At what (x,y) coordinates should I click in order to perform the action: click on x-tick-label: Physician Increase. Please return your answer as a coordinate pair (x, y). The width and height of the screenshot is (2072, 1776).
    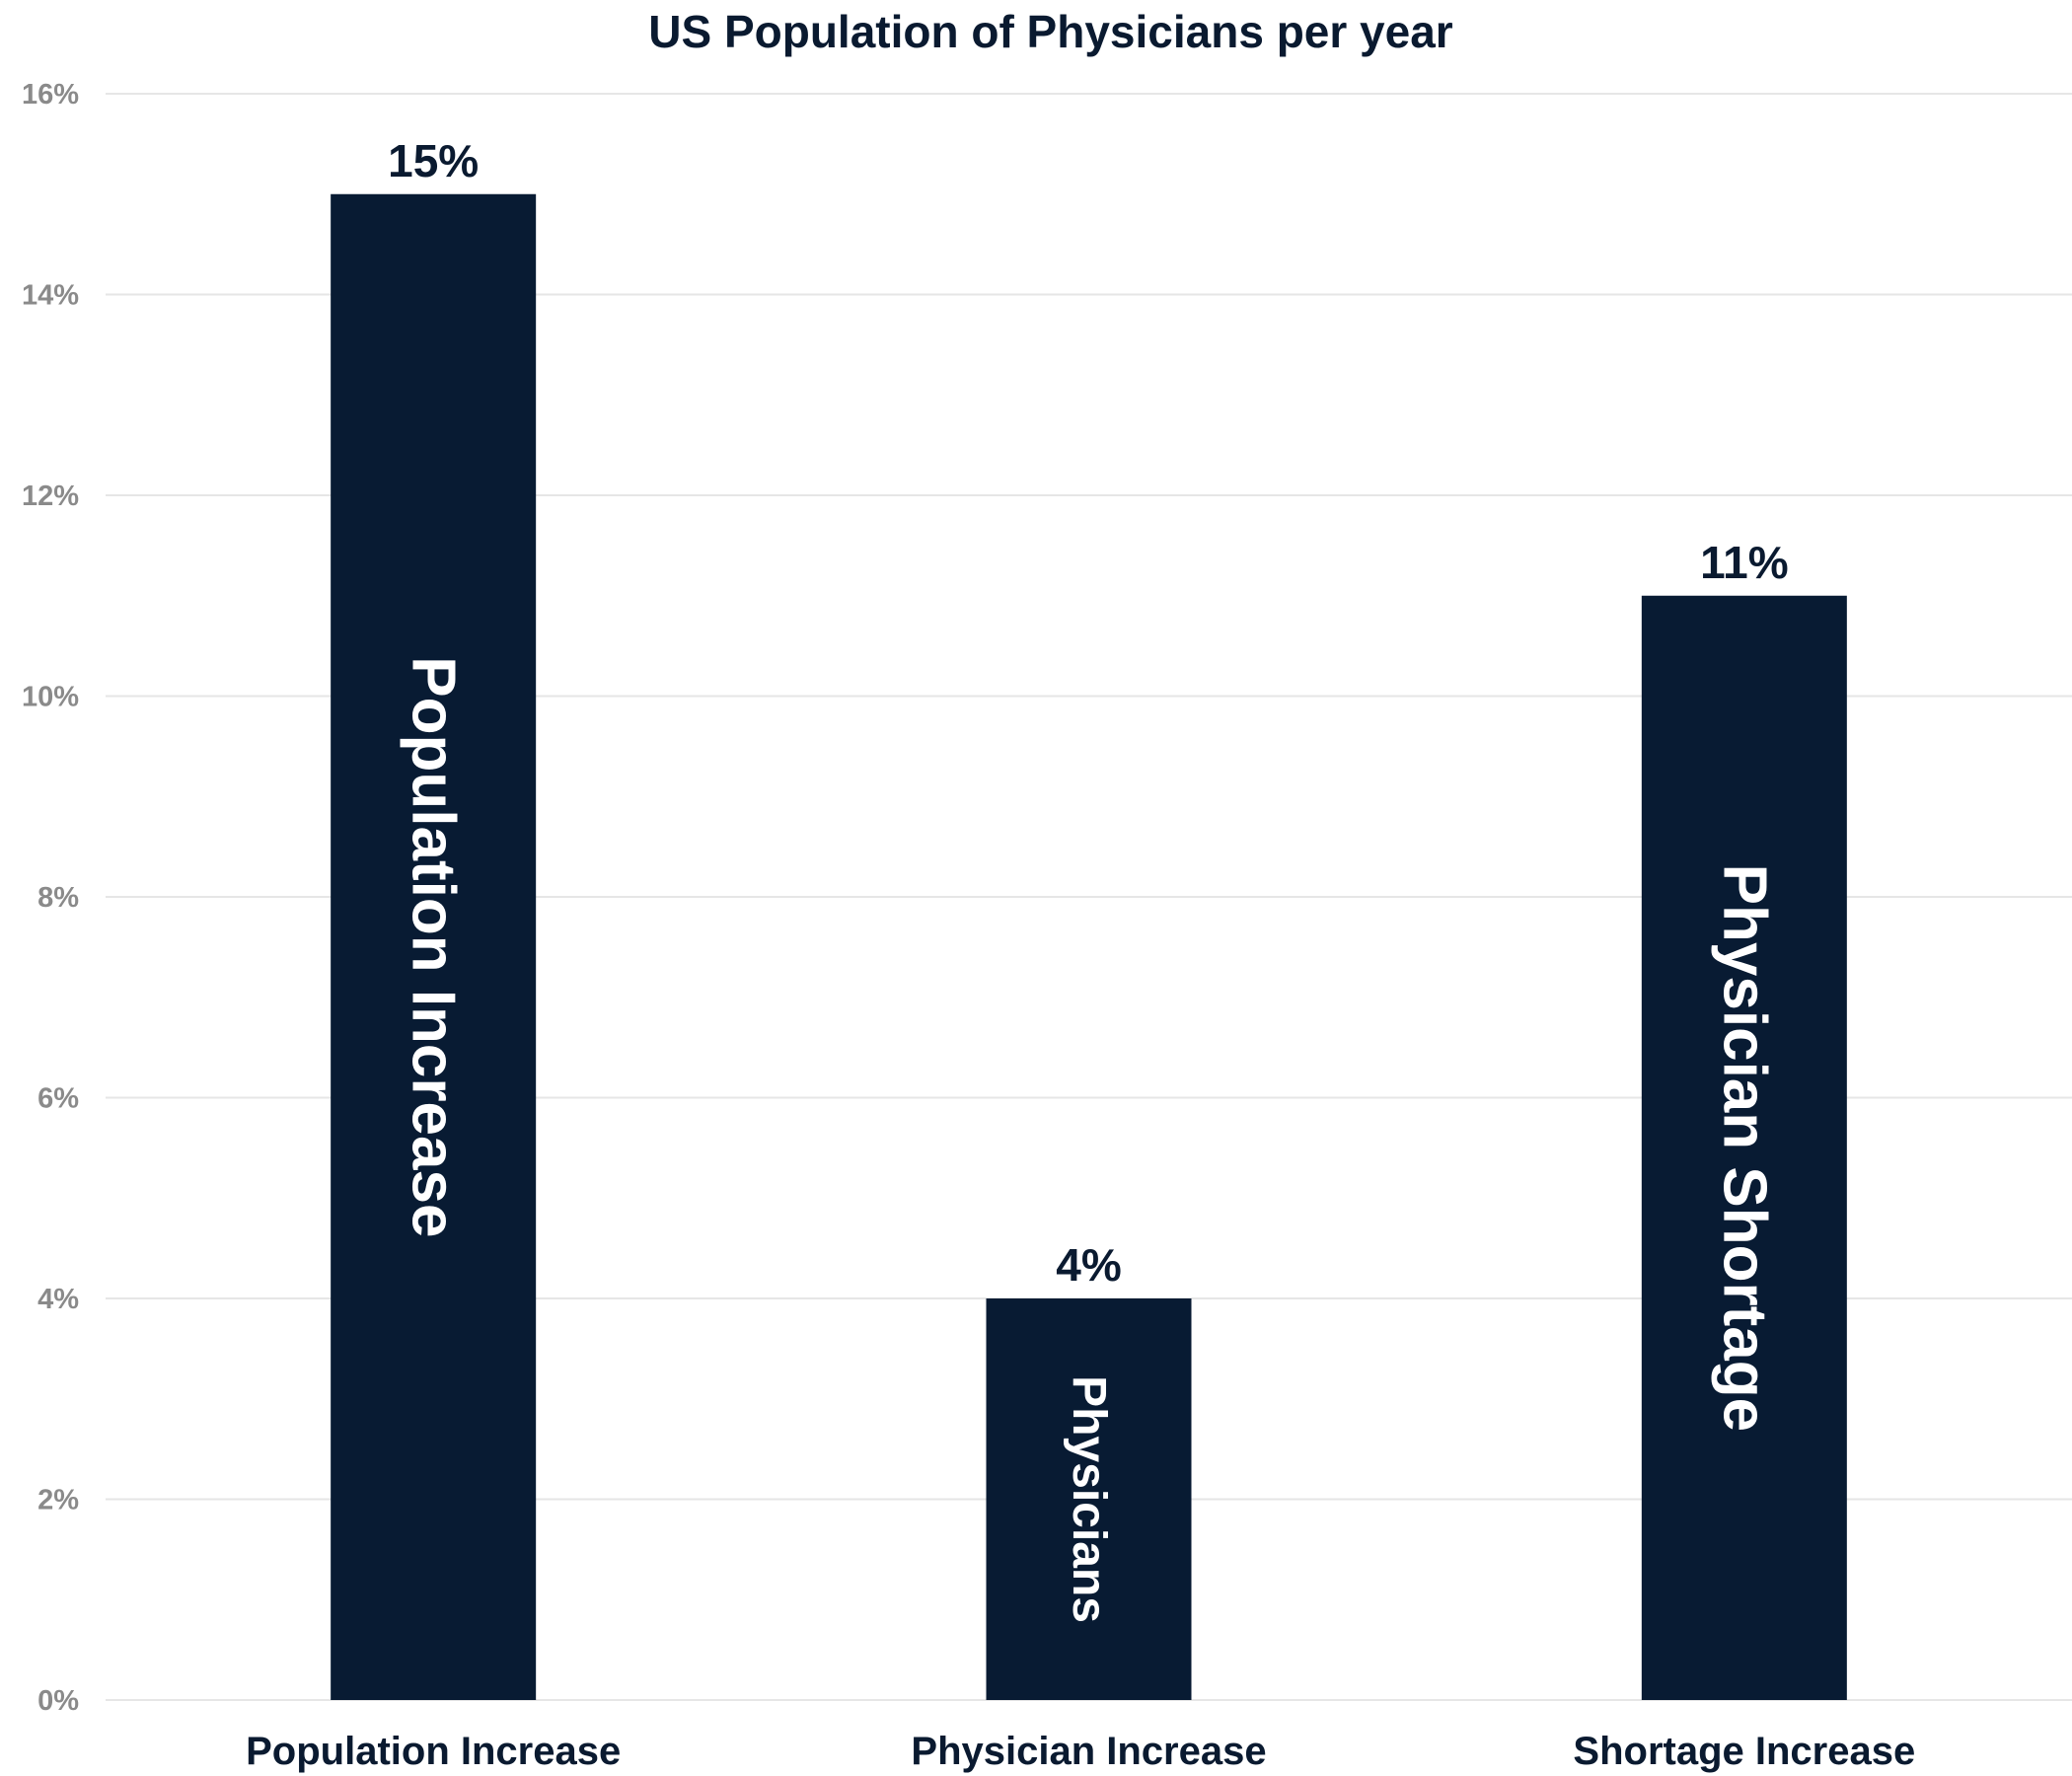
    Looking at the image, I should click on (1089, 1751).